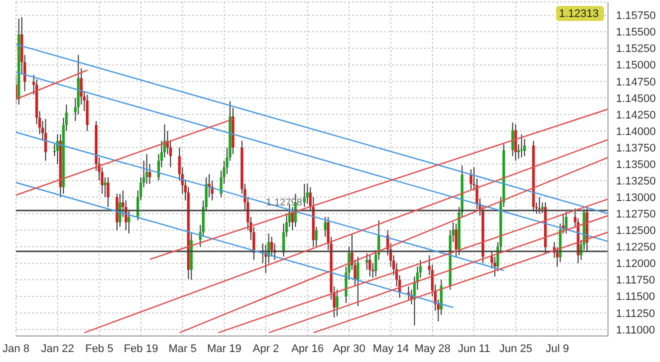  What do you see at coordinates (307, 348) in the screenshot?
I see `x-tick-label: Apr 16` at bounding box center [307, 348].